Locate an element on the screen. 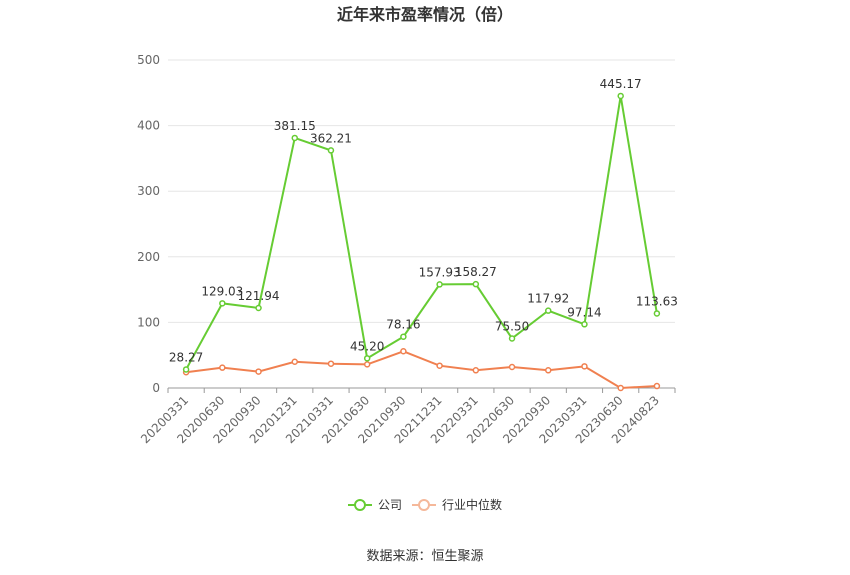  y-tick-label: 300 is located at coordinates (148, 191).